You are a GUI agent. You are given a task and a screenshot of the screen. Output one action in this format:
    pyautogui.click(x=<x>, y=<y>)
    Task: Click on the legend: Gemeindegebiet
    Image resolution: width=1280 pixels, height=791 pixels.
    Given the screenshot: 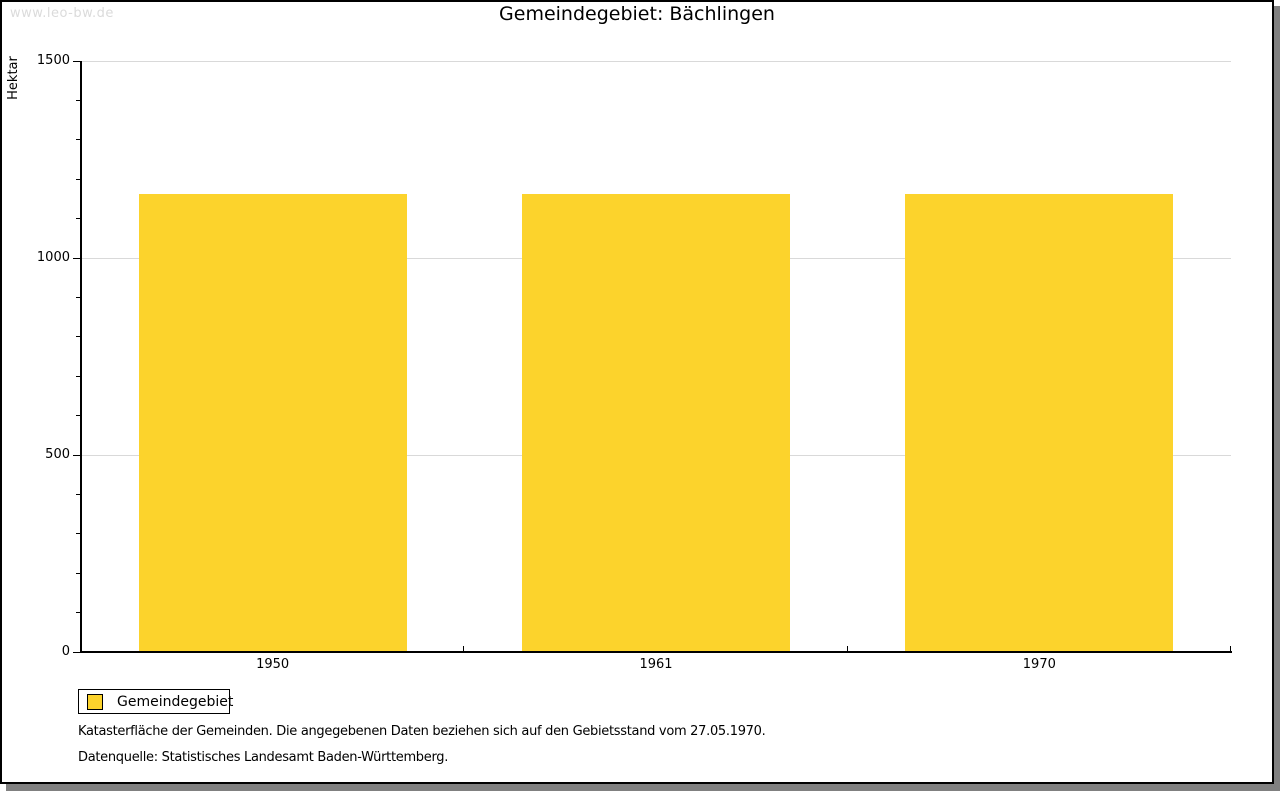 What is the action you would take?
    pyautogui.click(x=156, y=701)
    